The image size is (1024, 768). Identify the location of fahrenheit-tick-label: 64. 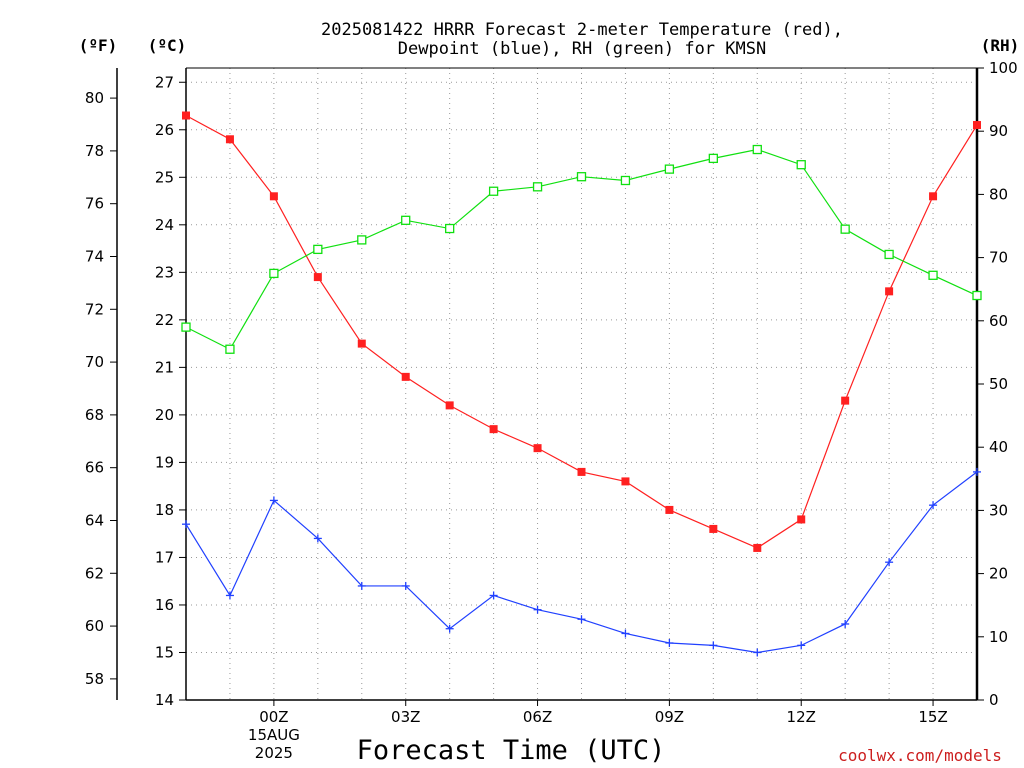
(94, 520).